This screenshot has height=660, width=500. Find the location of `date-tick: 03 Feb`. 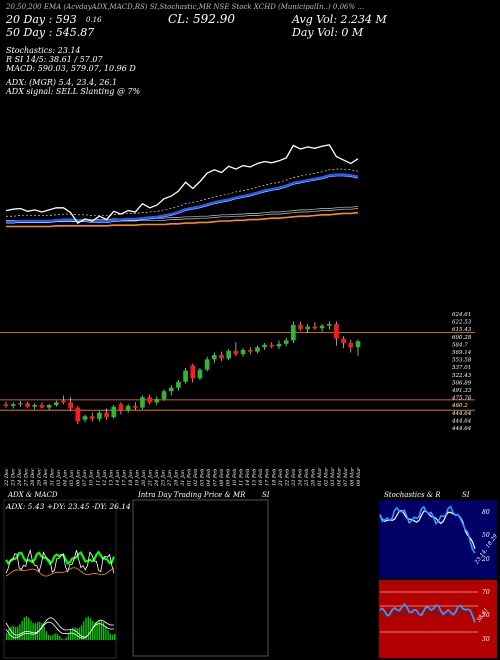

date-tick: 03 Feb is located at coordinates (203, 477).